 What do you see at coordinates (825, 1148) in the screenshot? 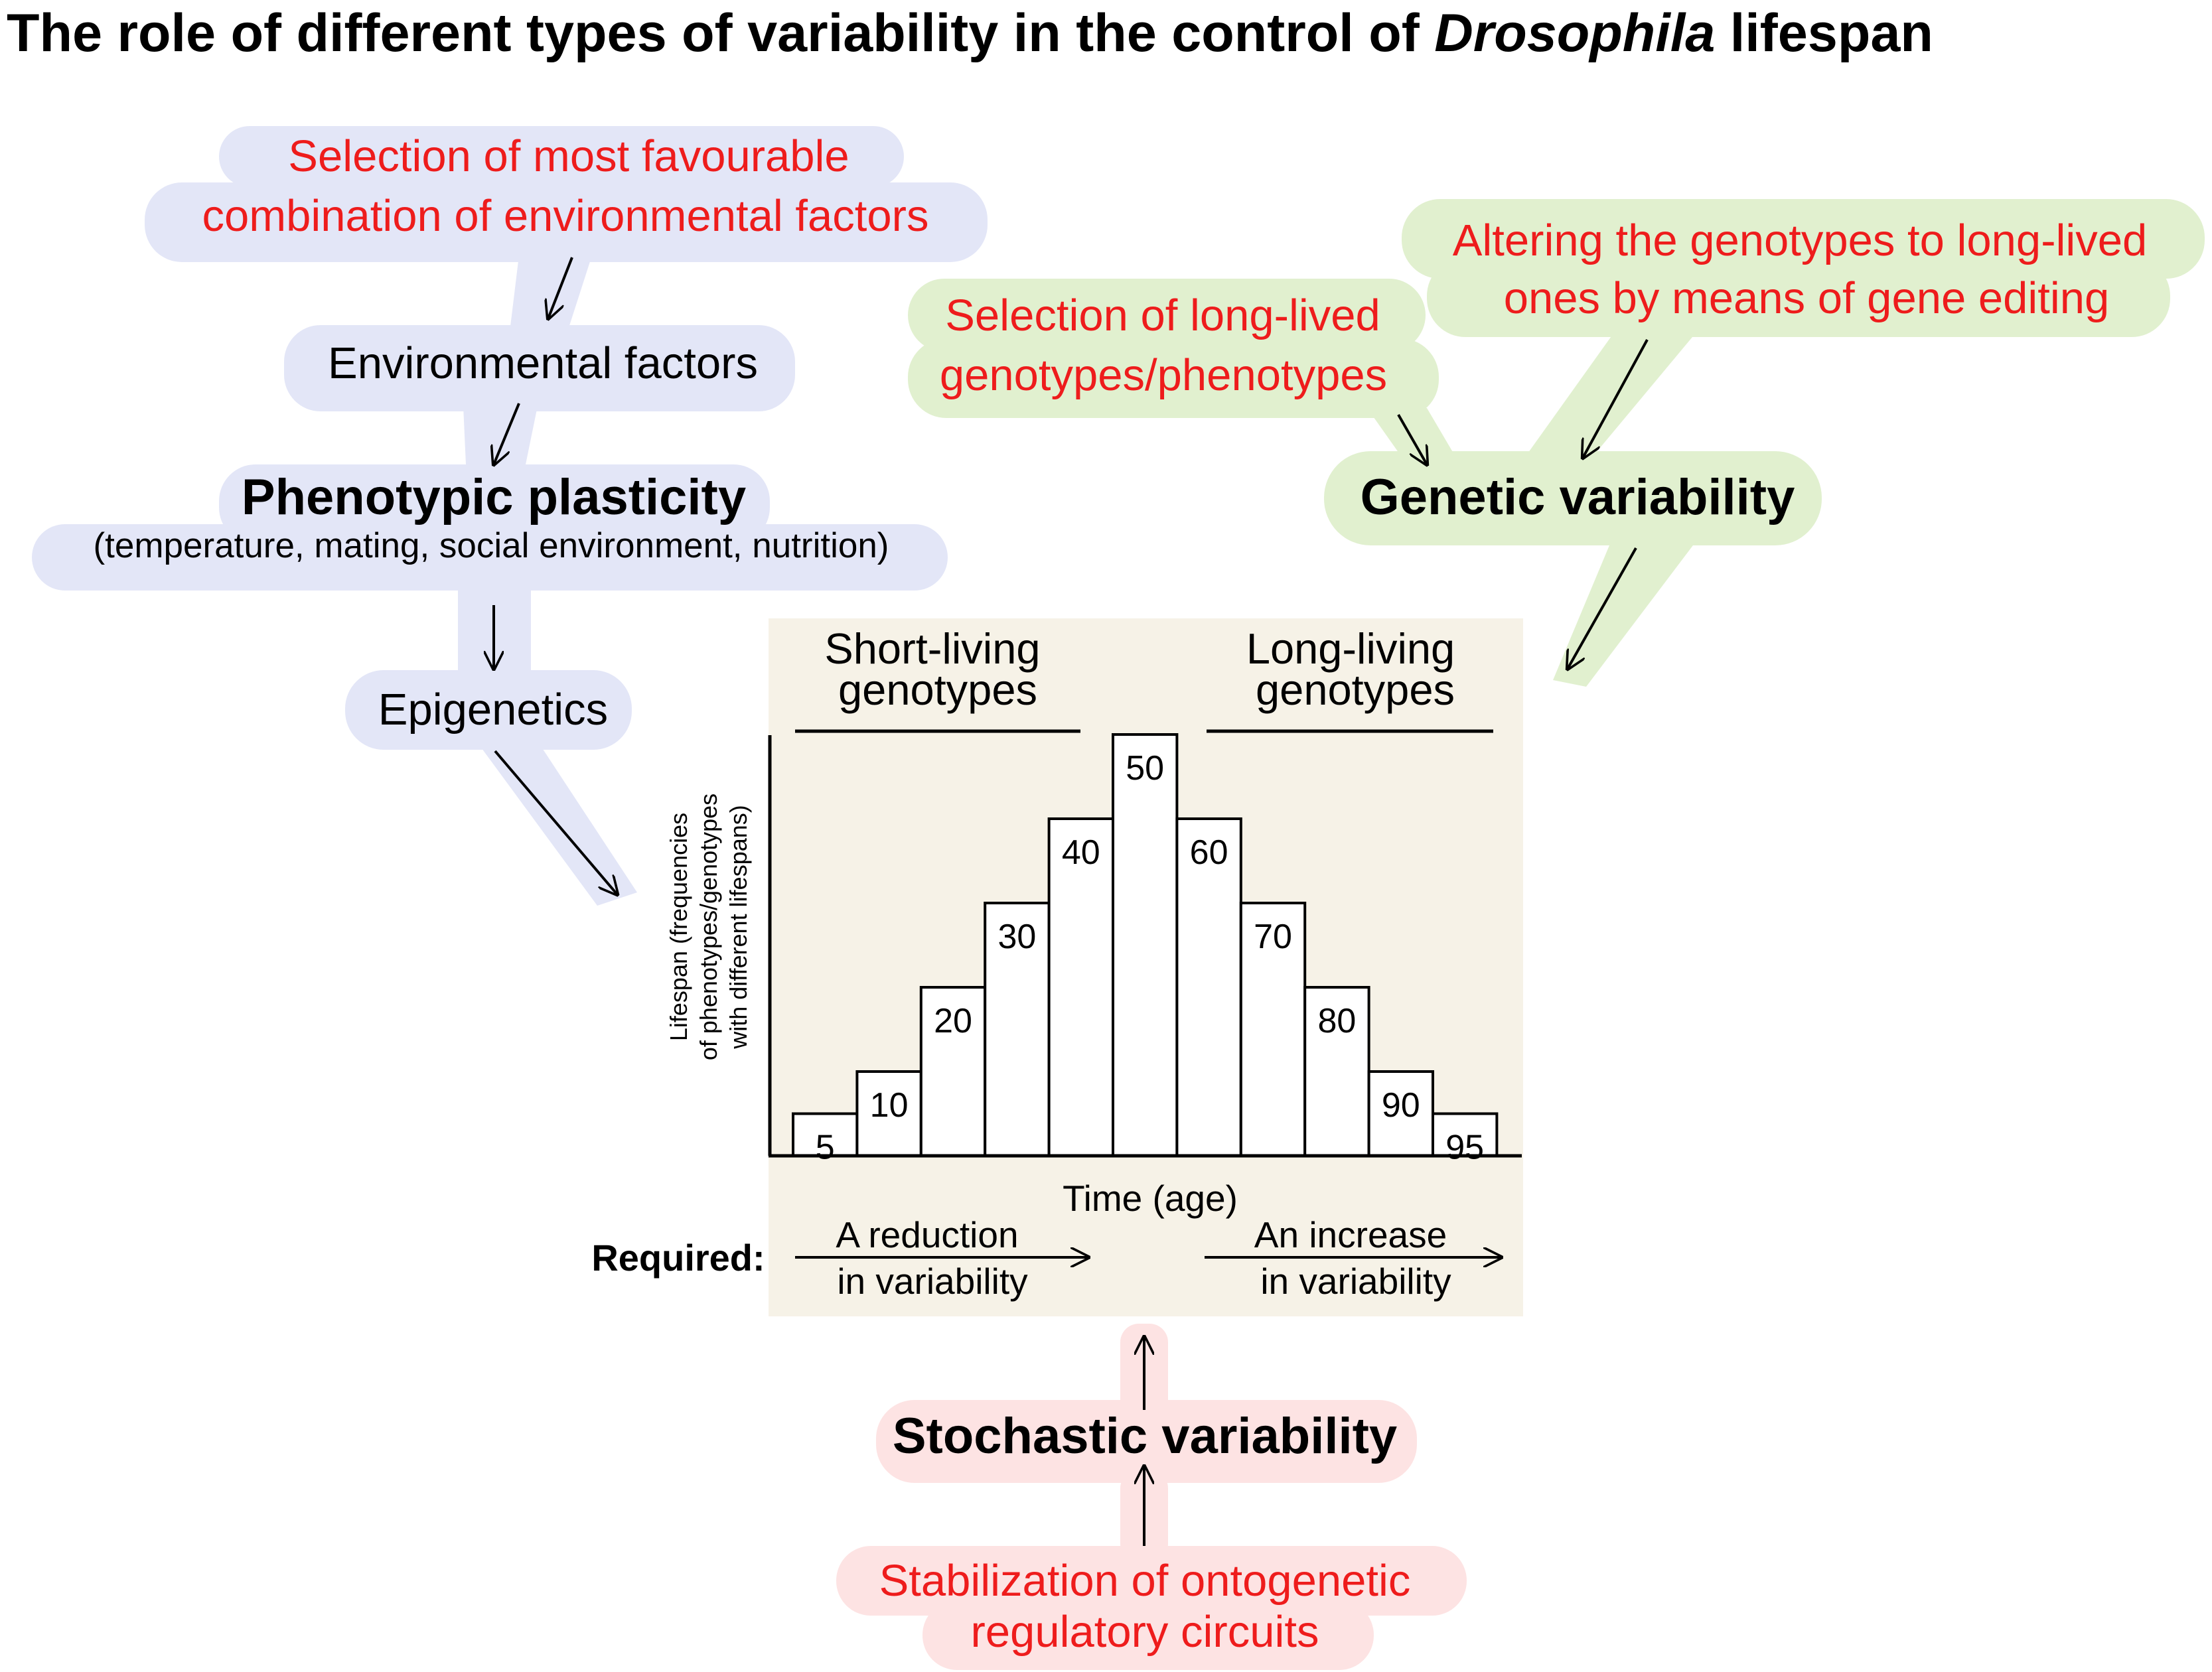
I see `bar-label-5: 5` at bounding box center [825, 1148].